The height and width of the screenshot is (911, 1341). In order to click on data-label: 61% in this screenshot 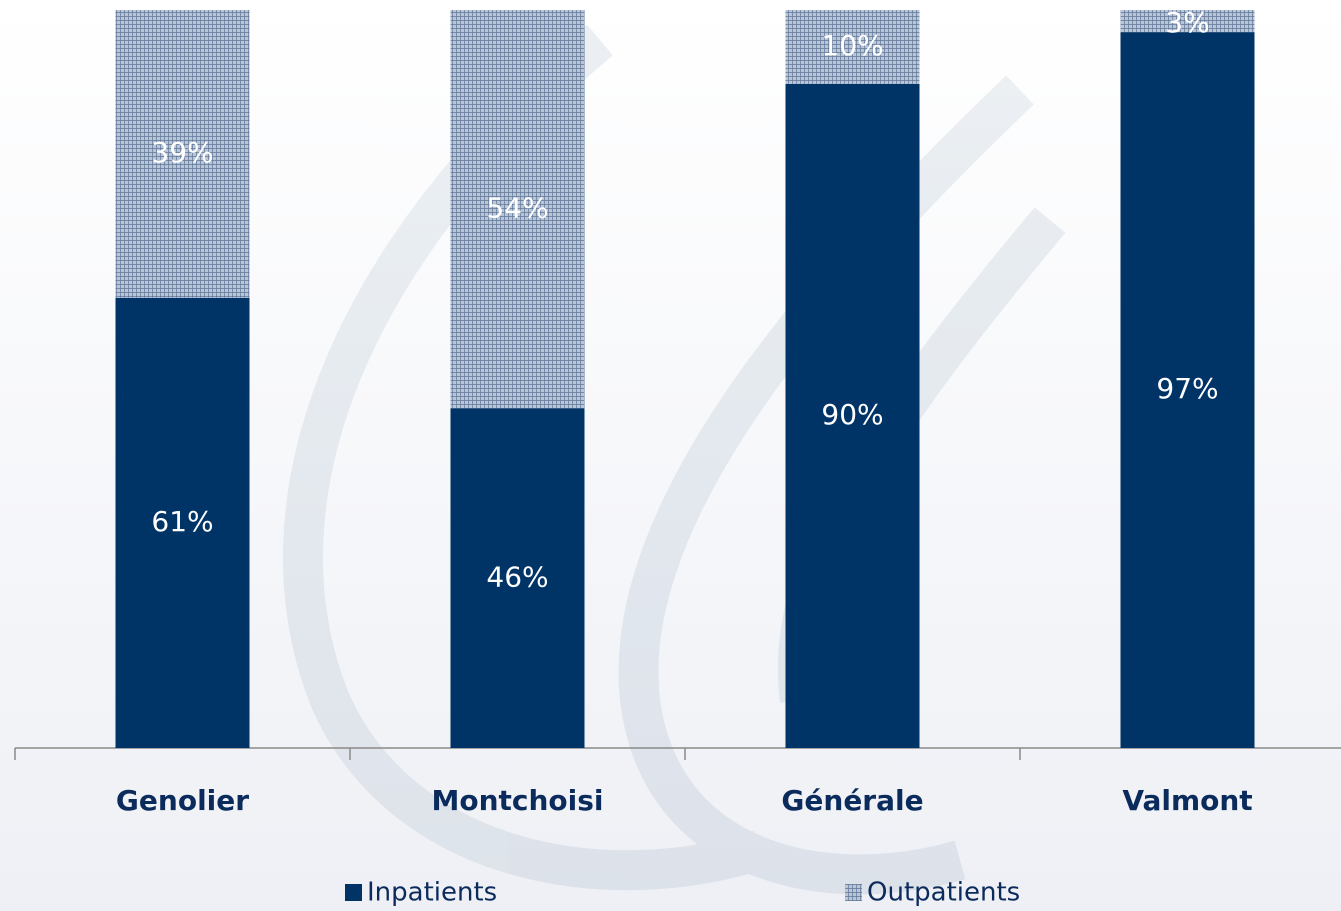, I will do `click(182, 521)`.